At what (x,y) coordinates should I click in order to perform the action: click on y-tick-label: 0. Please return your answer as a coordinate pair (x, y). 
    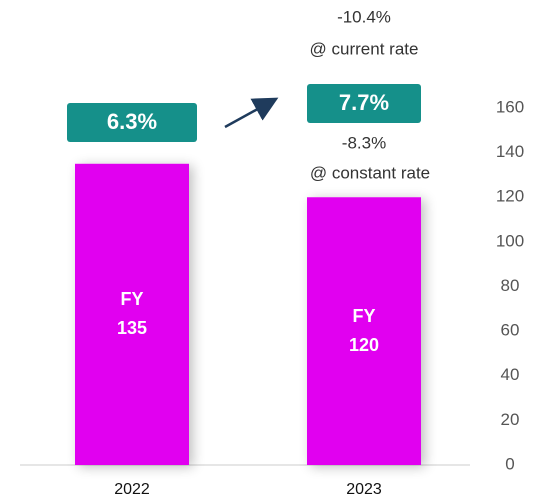
    Looking at the image, I should click on (509, 463).